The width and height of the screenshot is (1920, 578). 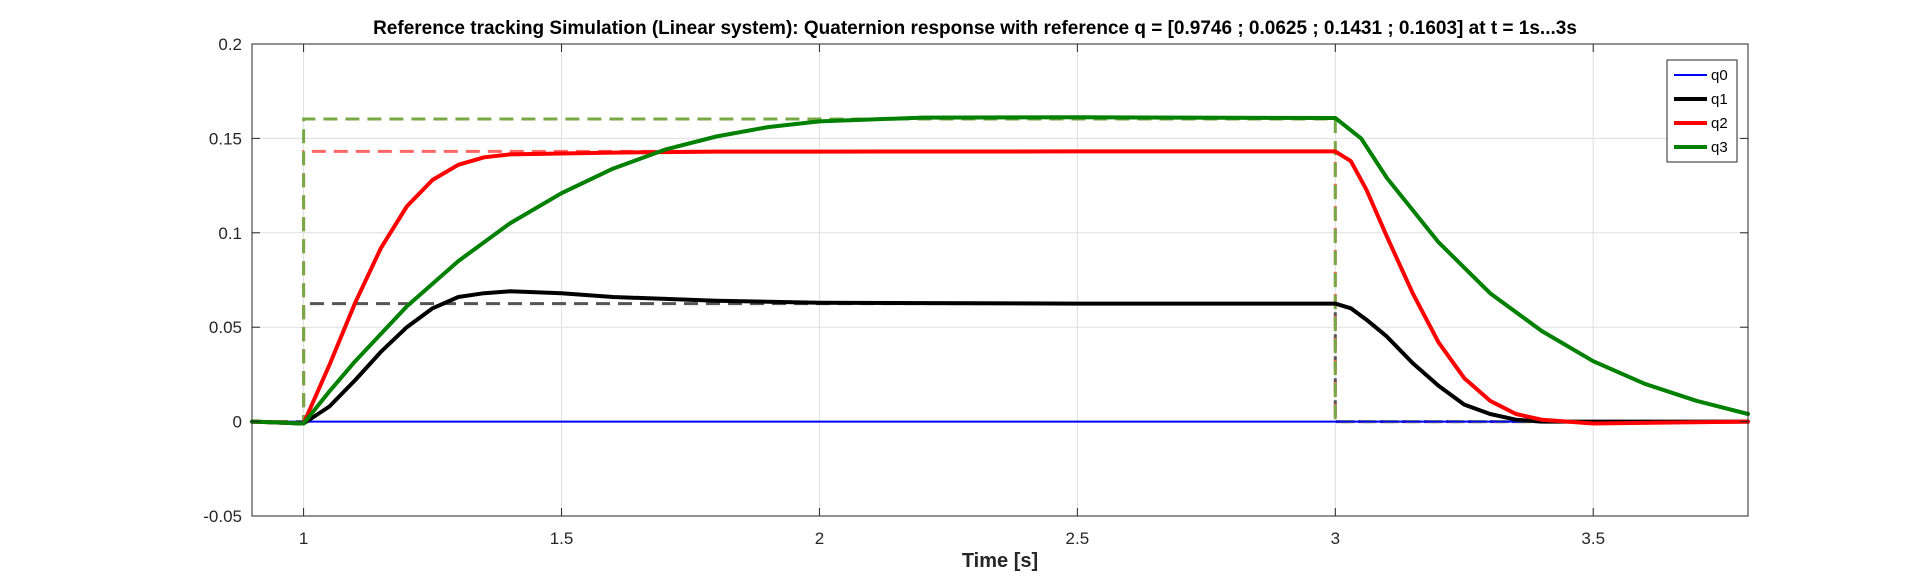 I want to click on x-tick-label: 3.5, so click(x=1593, y=538).